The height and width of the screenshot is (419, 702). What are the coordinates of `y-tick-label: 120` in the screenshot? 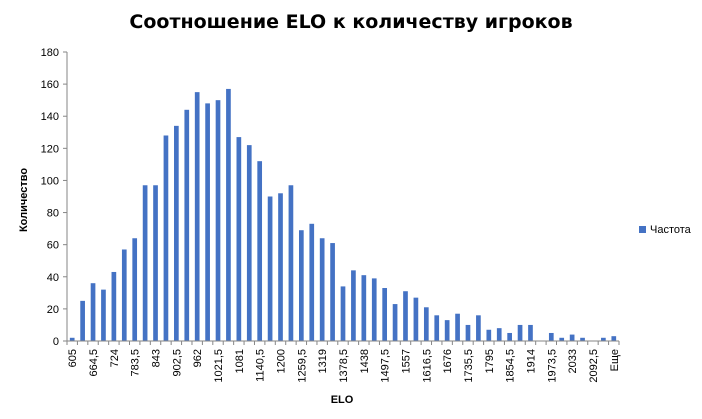 It's located at (50, 149).